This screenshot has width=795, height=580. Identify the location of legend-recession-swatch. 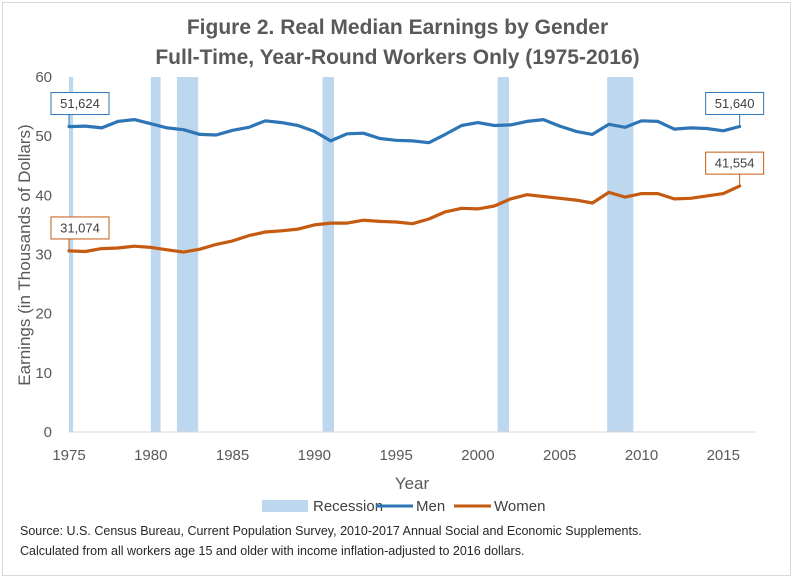
(285, 506).